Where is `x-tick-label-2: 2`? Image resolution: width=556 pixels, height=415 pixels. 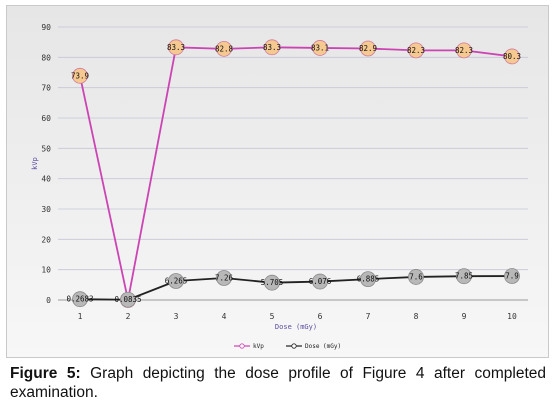 x-tick-label-2: 2 is located at coordinates (128, 316).